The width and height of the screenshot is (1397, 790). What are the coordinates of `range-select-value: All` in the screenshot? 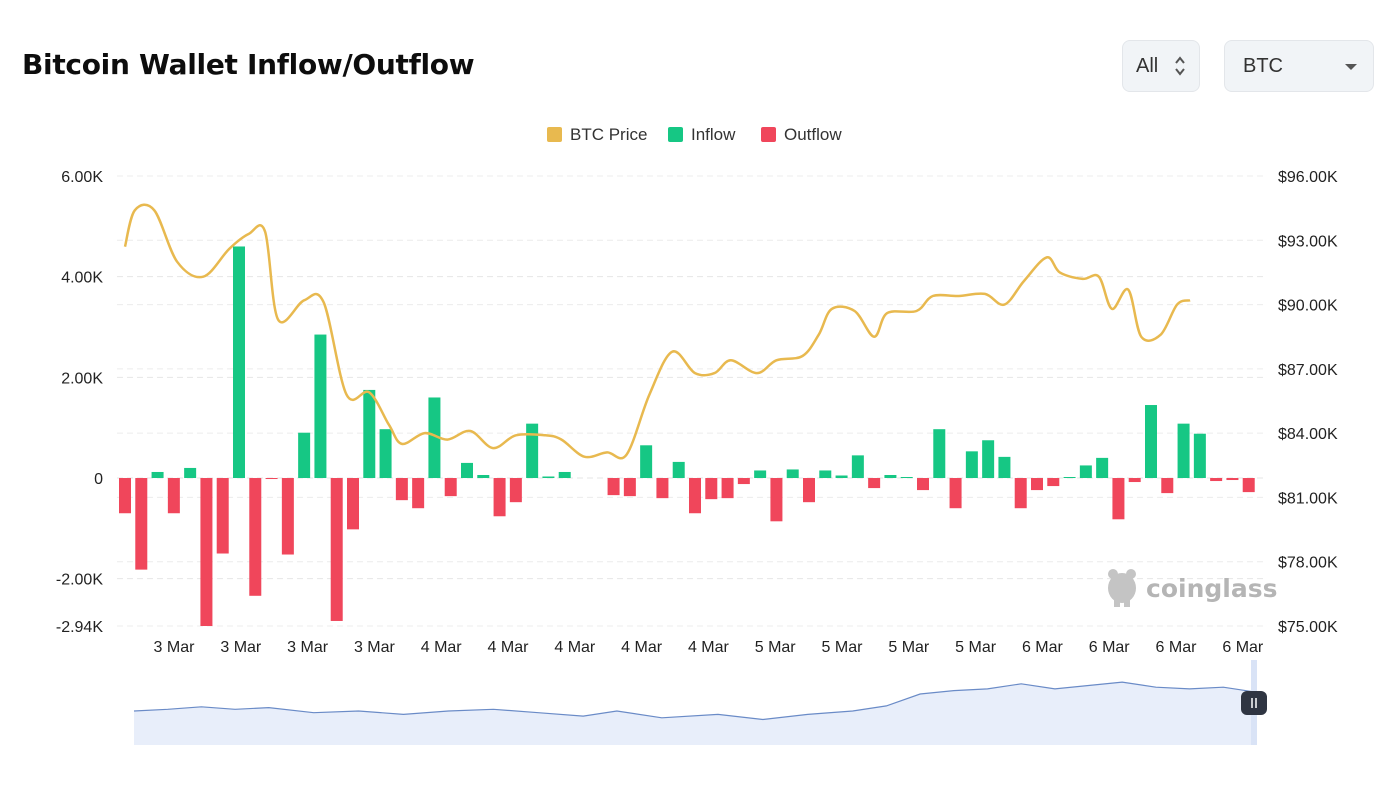 It's located at (1147, 65).